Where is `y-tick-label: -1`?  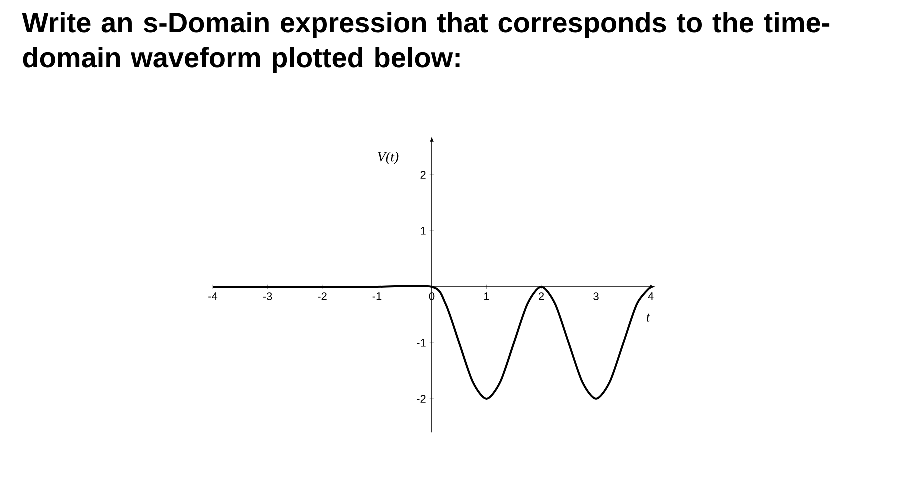 y-tick-label: -1 is located at coordinates (421, 343).